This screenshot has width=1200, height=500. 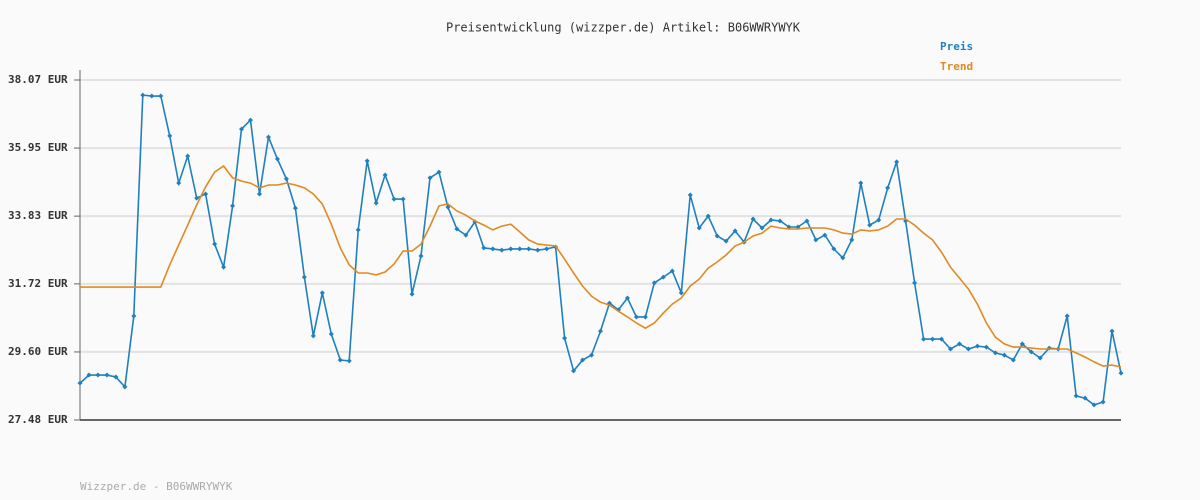 I want to click on y-tick-label: 27.48 EUR, so click(x=38, y=419).